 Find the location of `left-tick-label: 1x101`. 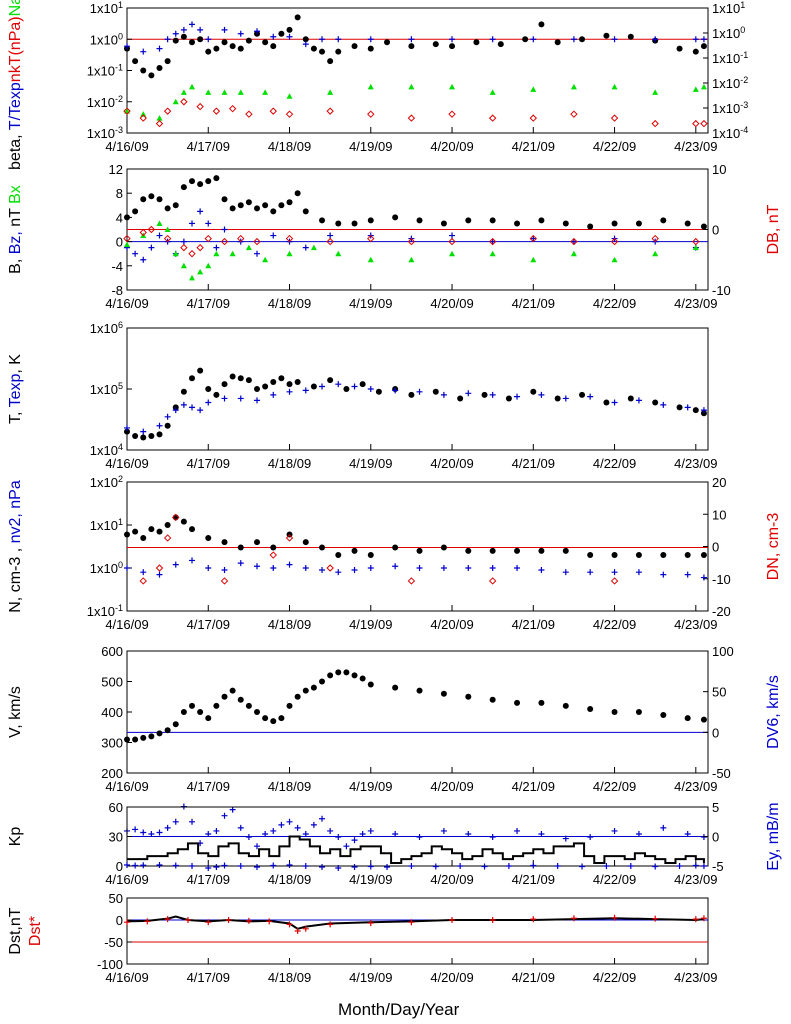

left-tick-label: 1x101 is located at coordinates (106, 525).